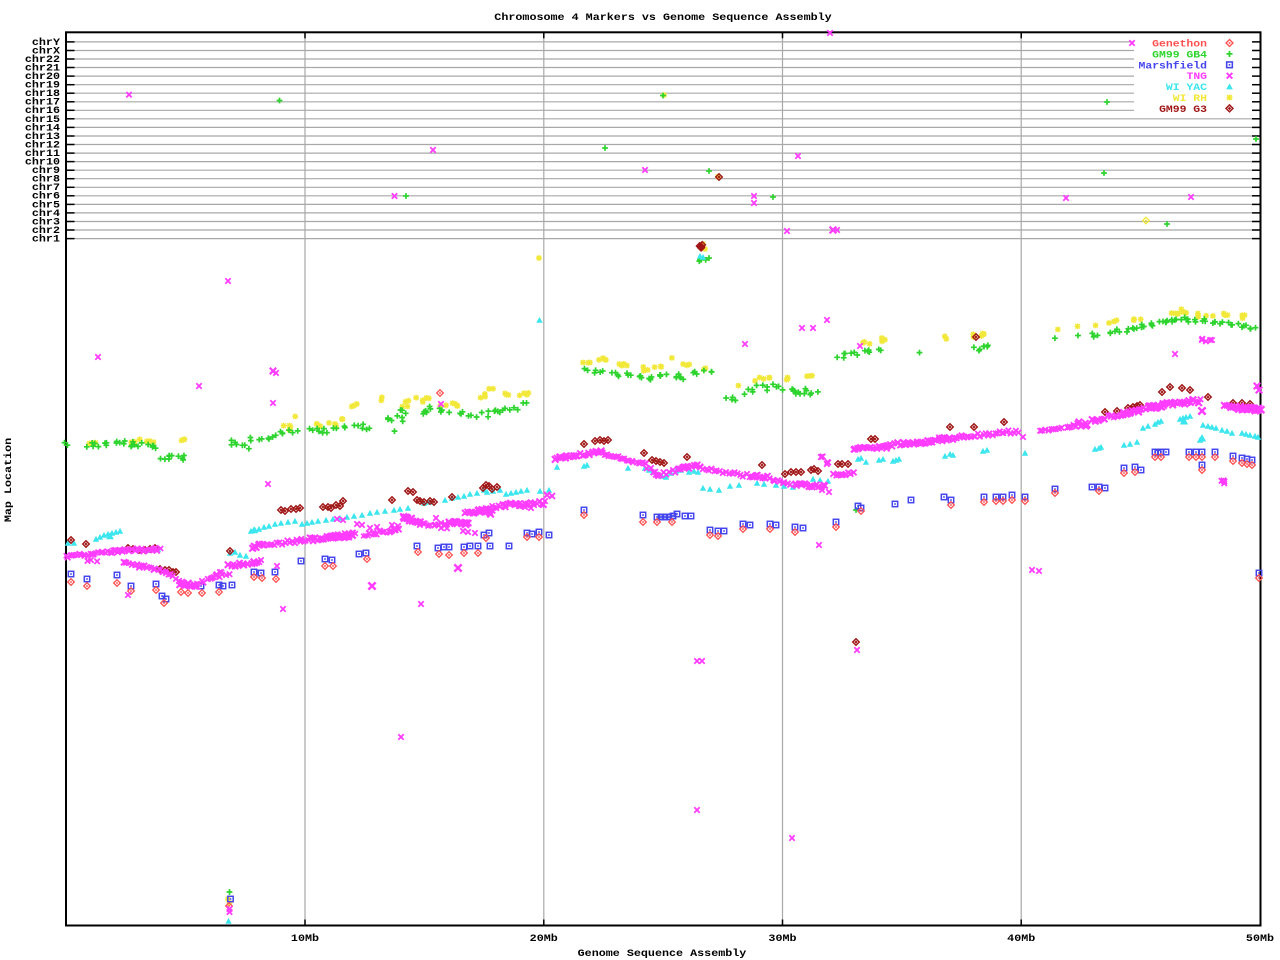  What do you see at coordinates (46, 171) in the screenshot?
I see `svg-text: chr9` at bounding box center [46, 171].